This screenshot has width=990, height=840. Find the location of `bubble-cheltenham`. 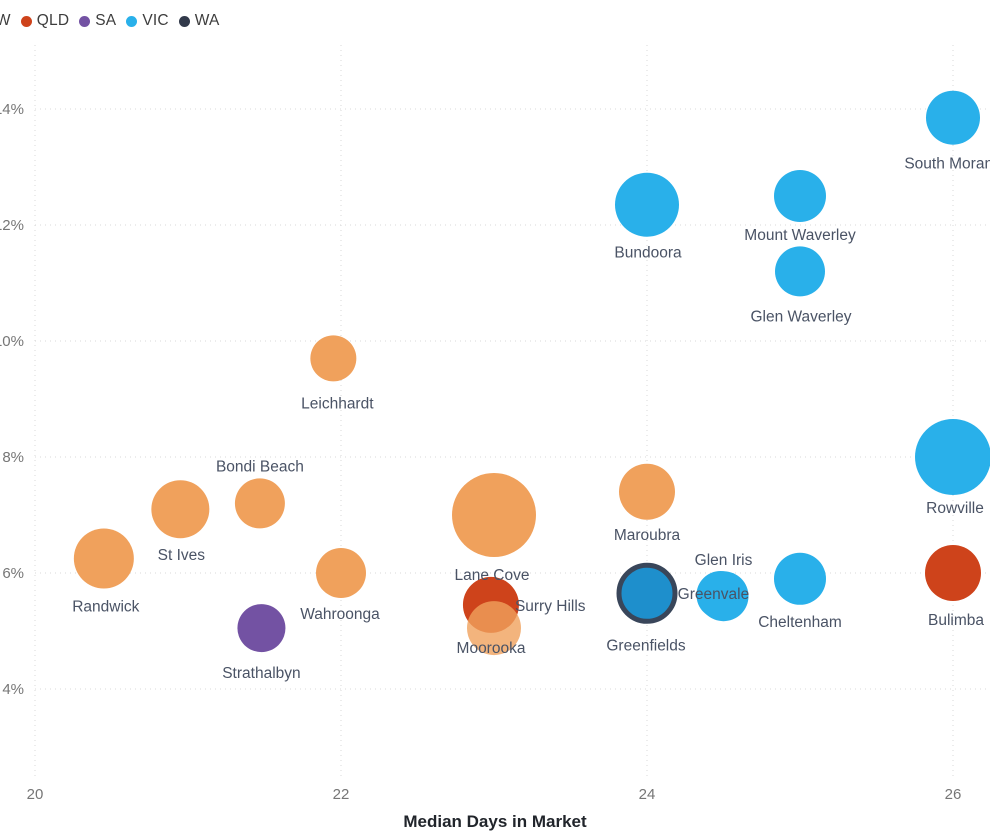

bubble-cheltenham is located at coordinates (800, 578).